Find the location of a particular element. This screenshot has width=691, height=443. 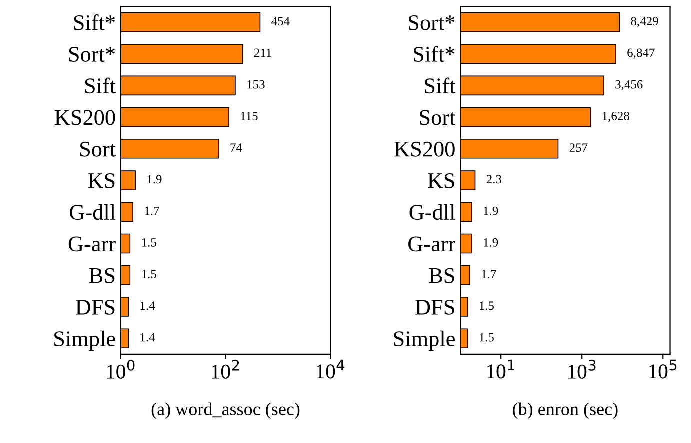

data-label: 74 is located at coordinates (236, 148).